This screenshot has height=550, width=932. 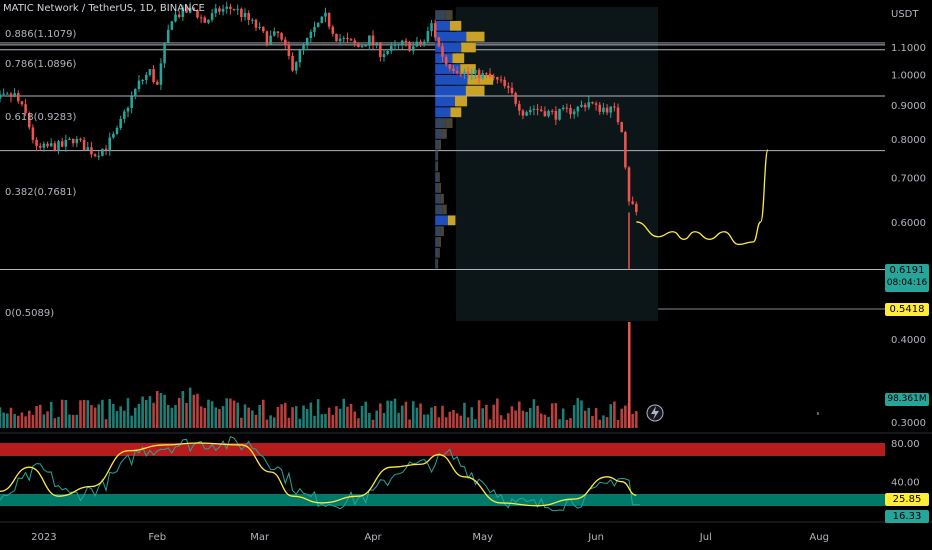 I want to click on price-tick-label: 0.4000, so click(x=908, y=340).